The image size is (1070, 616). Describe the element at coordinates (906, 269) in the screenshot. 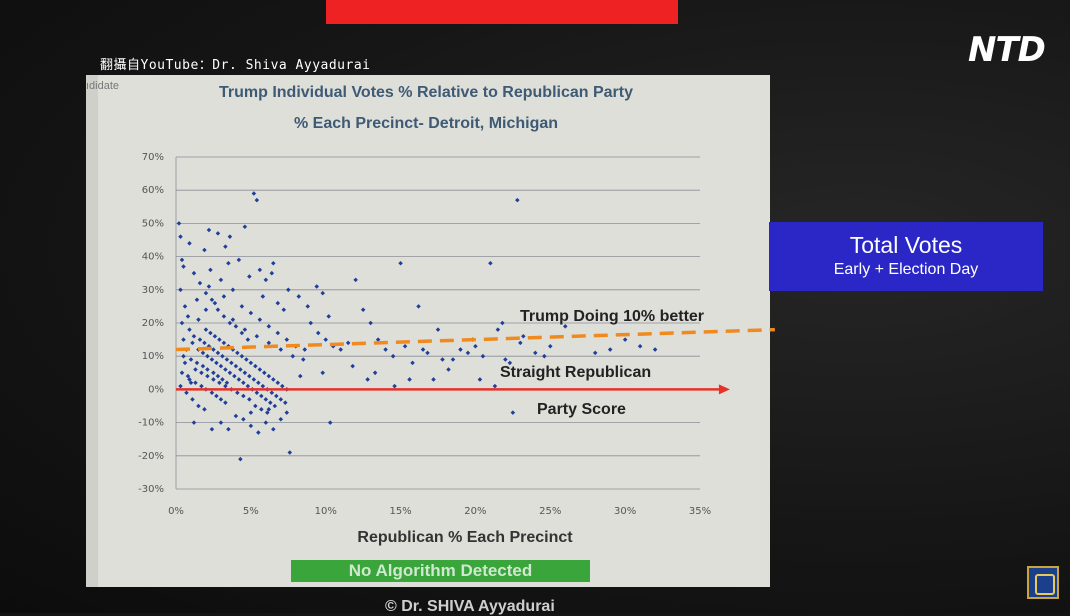

I see `total-votes-subtitle: Early + Election Day` at that location.